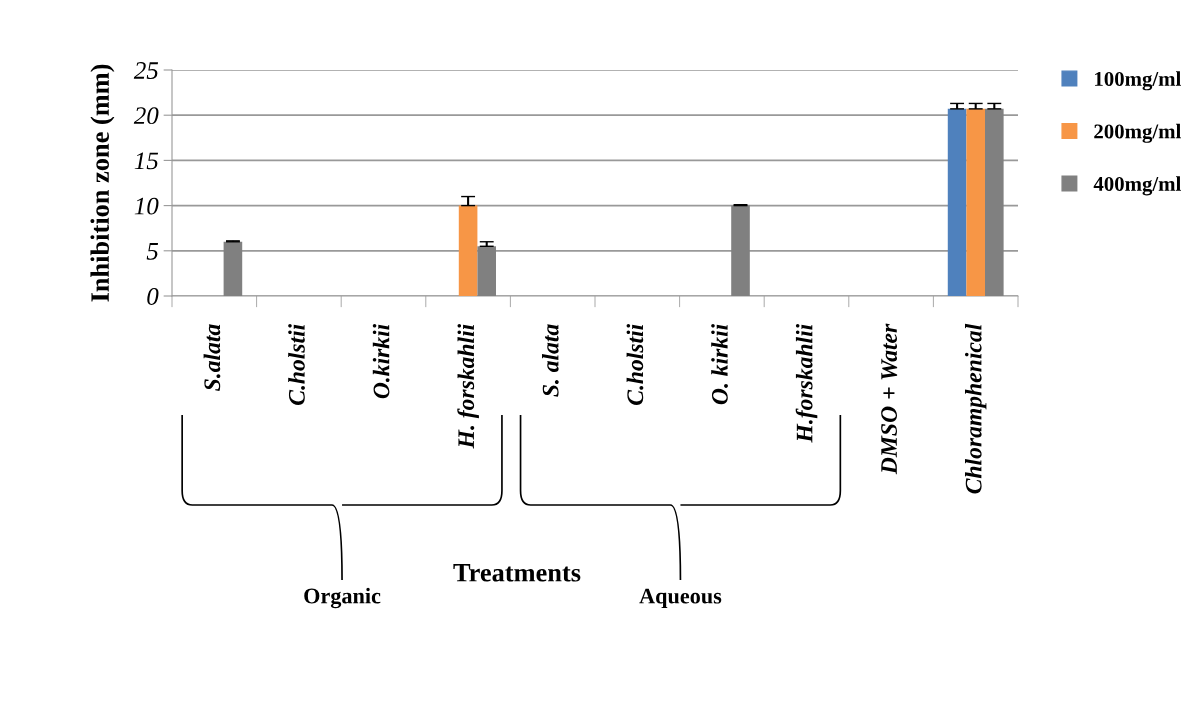  Describe the element at coordinates (342, 598) in the screenshot. I see `text: Organic` at that location.